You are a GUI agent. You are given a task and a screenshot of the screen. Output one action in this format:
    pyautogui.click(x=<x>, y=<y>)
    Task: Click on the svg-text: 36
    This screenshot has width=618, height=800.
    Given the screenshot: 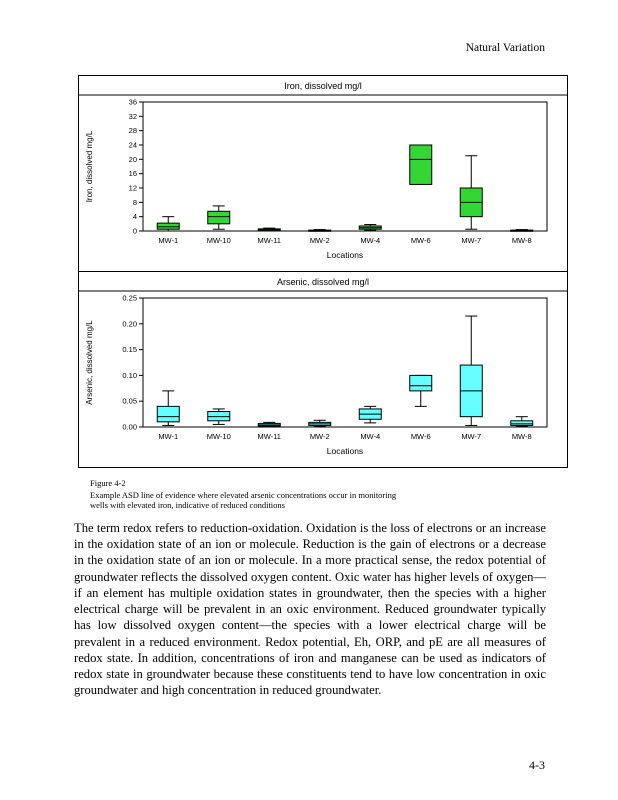 What is the action you would take?
    pyautogui.click(x=133, y=102)
    